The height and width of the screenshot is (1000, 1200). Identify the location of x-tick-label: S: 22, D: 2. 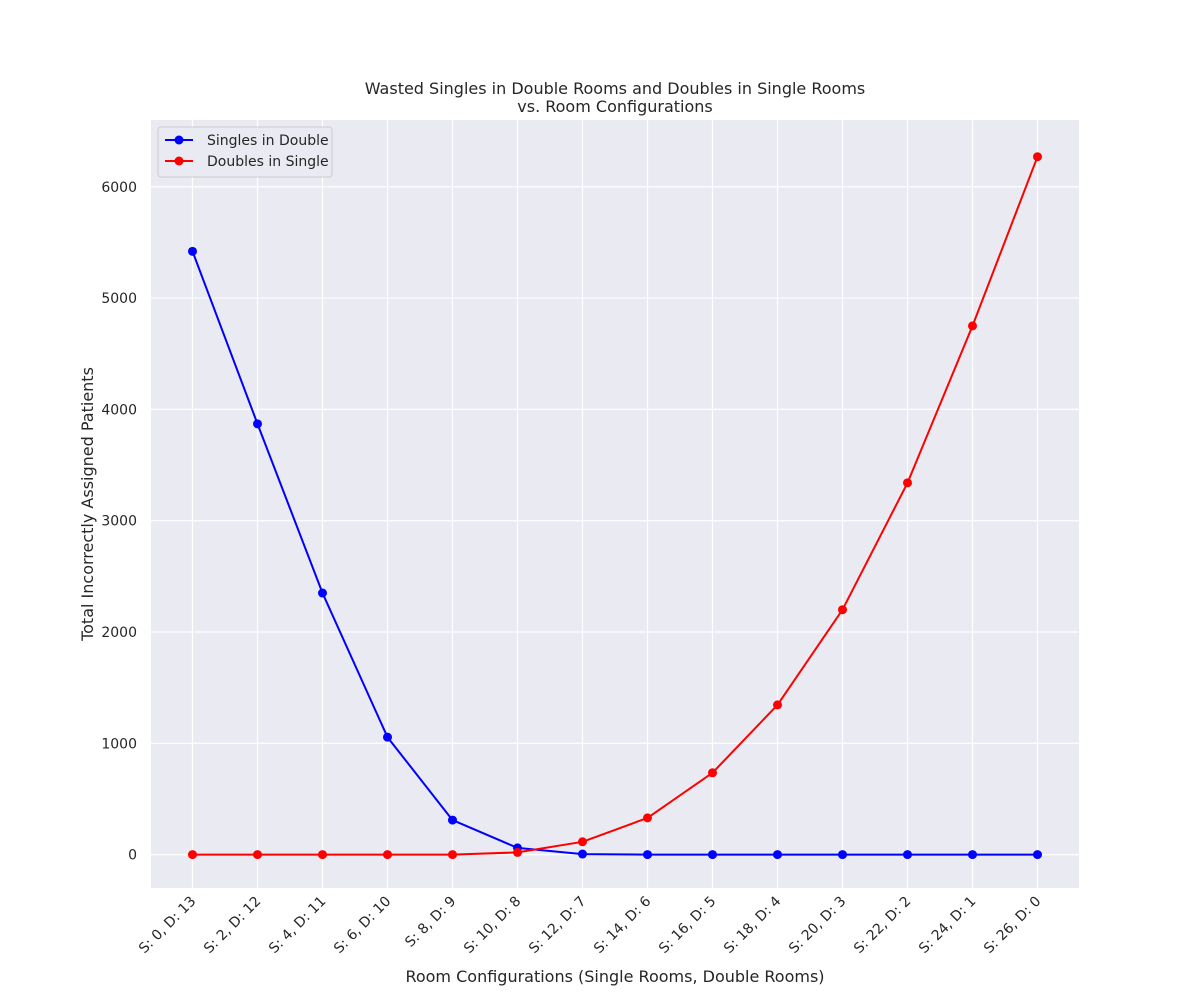
(882, 925).